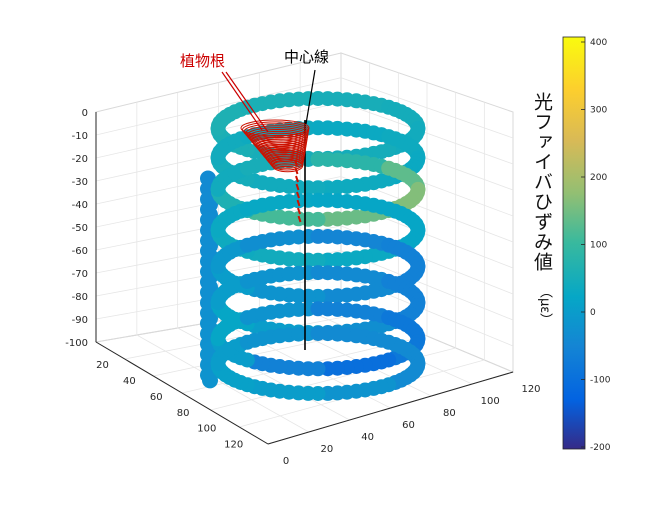  I want to click on z-tick-label: -20, so click(80, 159).